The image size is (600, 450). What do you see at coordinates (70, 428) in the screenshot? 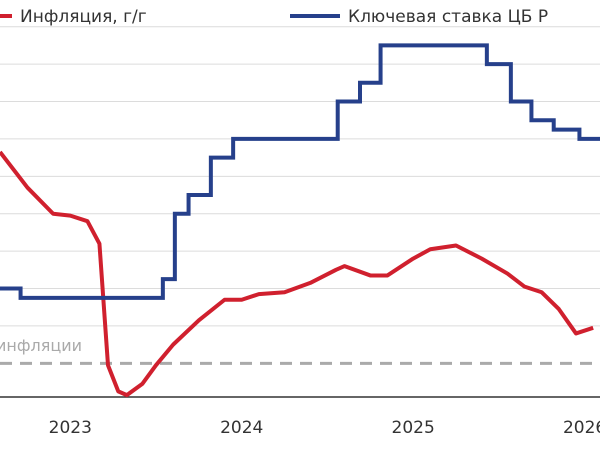
I see `x-tick-label: 2023` at bounding box center [70, 428].